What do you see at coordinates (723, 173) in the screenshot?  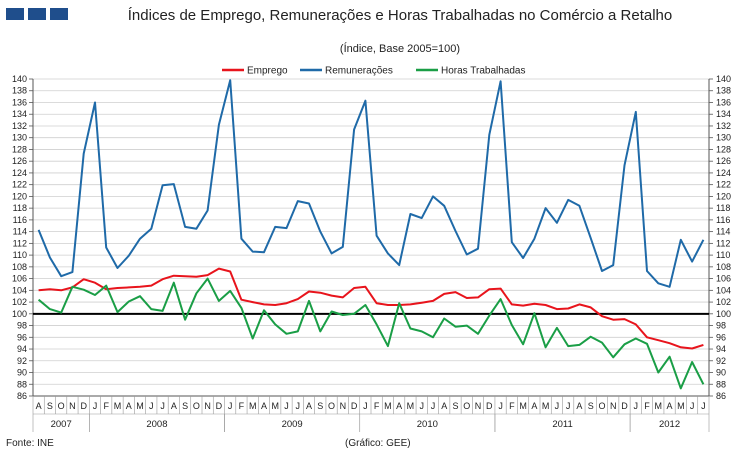 I see `y-tick-label-right: 124` at bounding box center [723, 173].